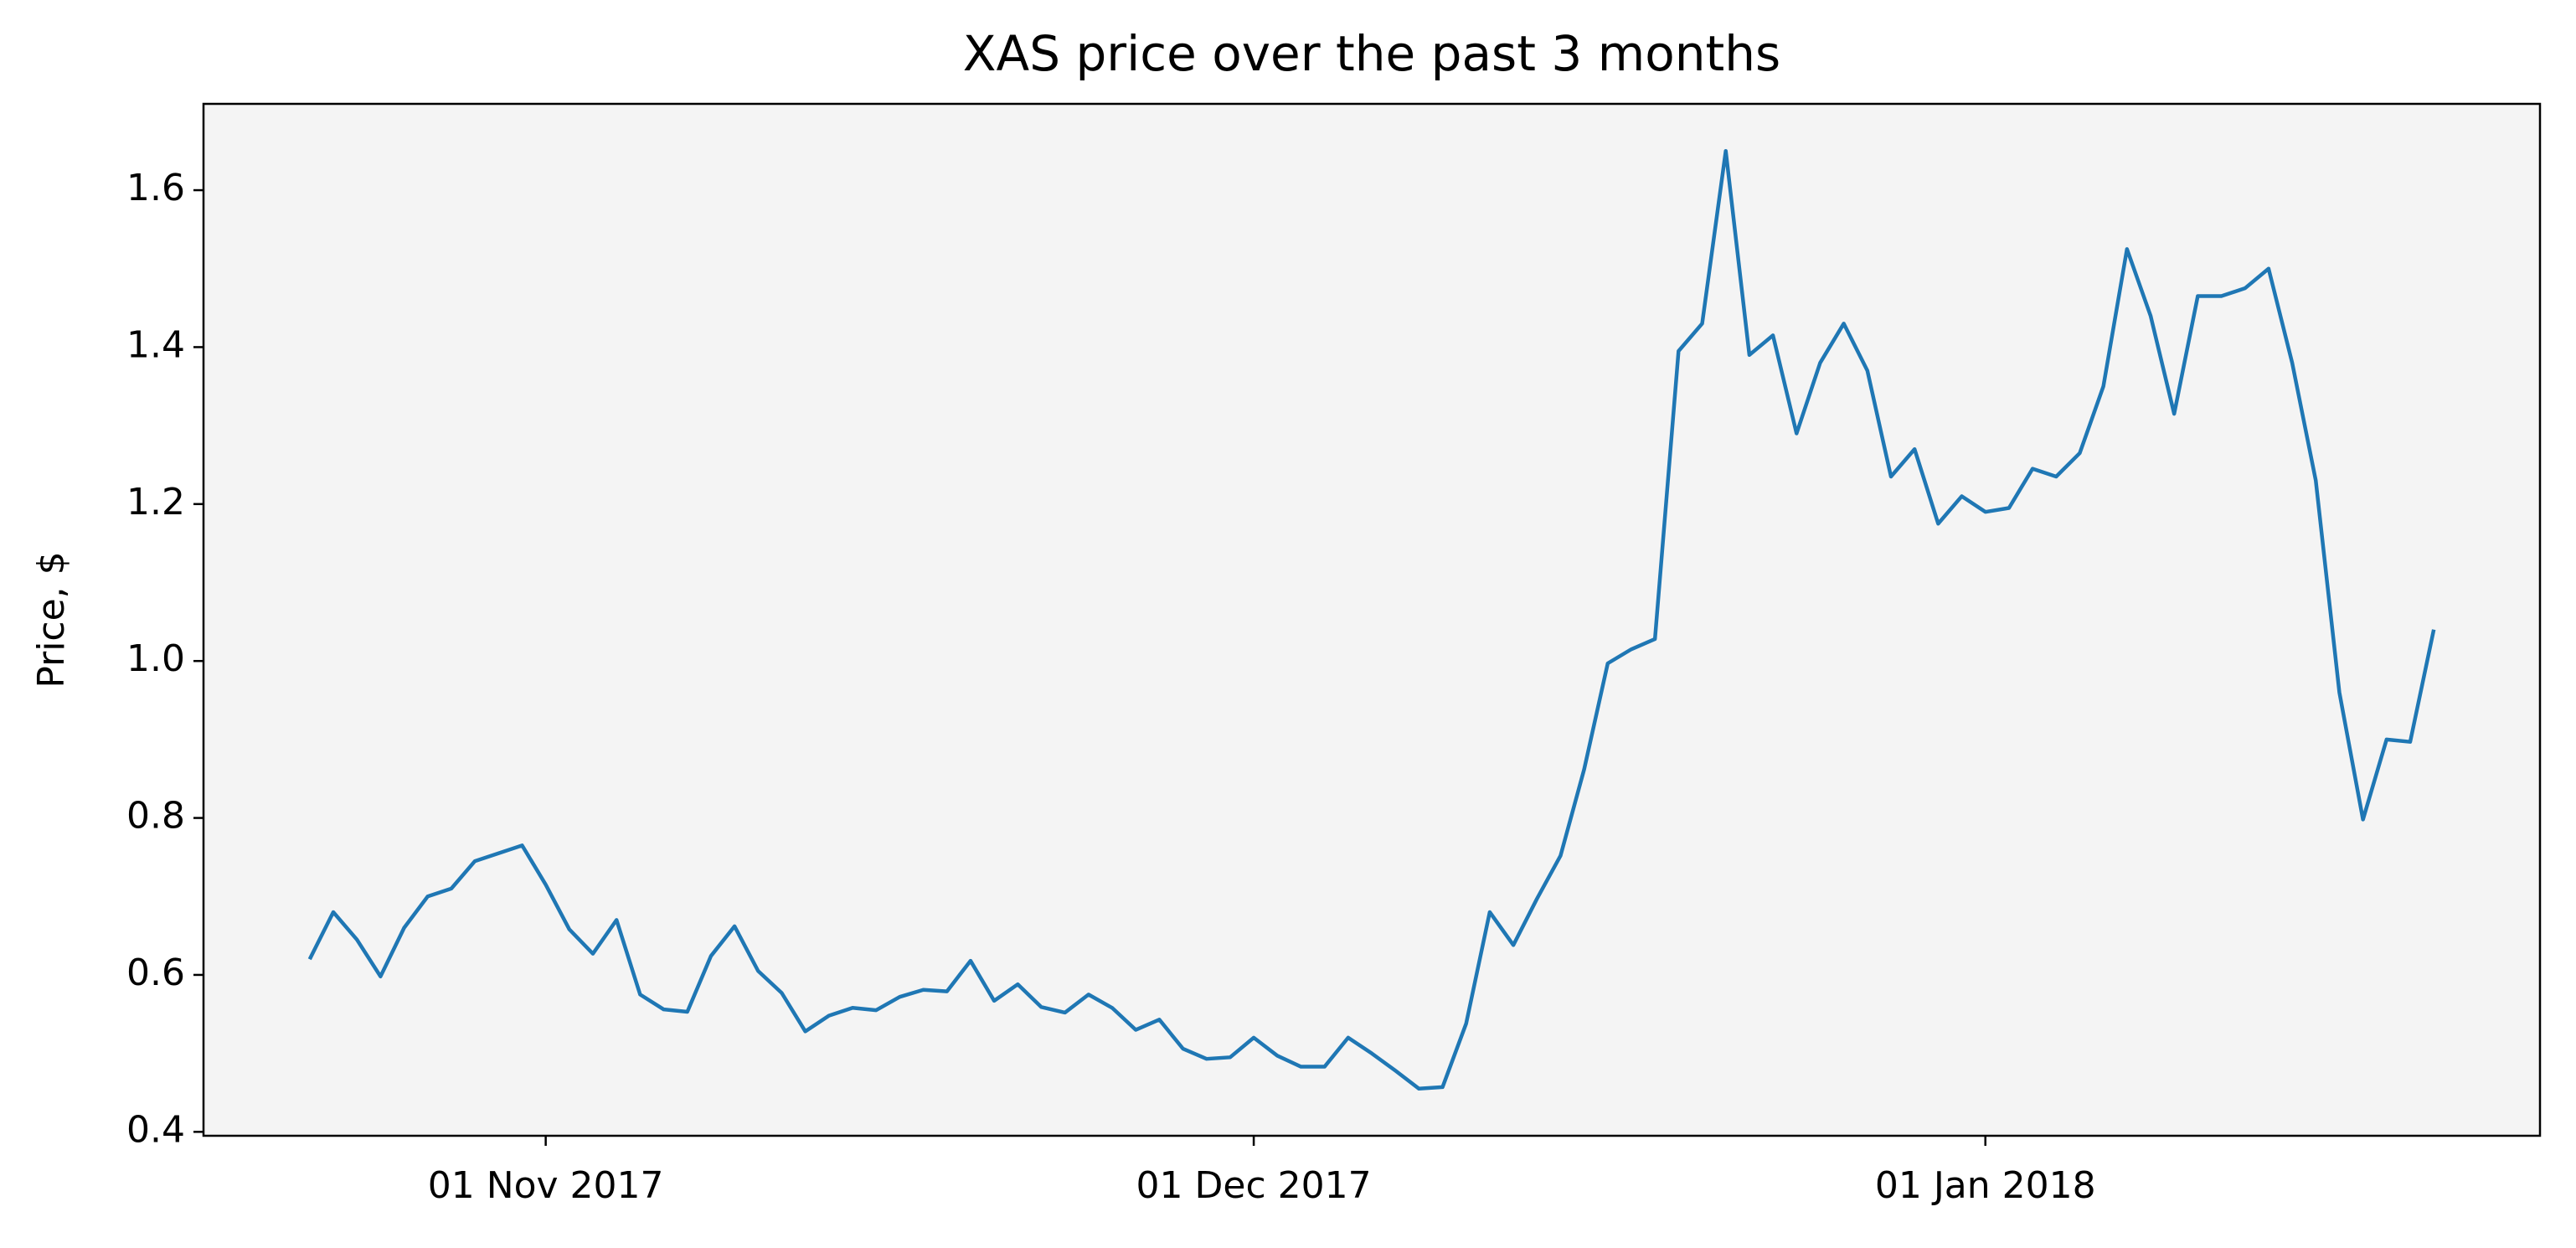 This screenshot has height=1248, width=2576. I want to click on y-axis-label: Price, $, so click(51, 619).